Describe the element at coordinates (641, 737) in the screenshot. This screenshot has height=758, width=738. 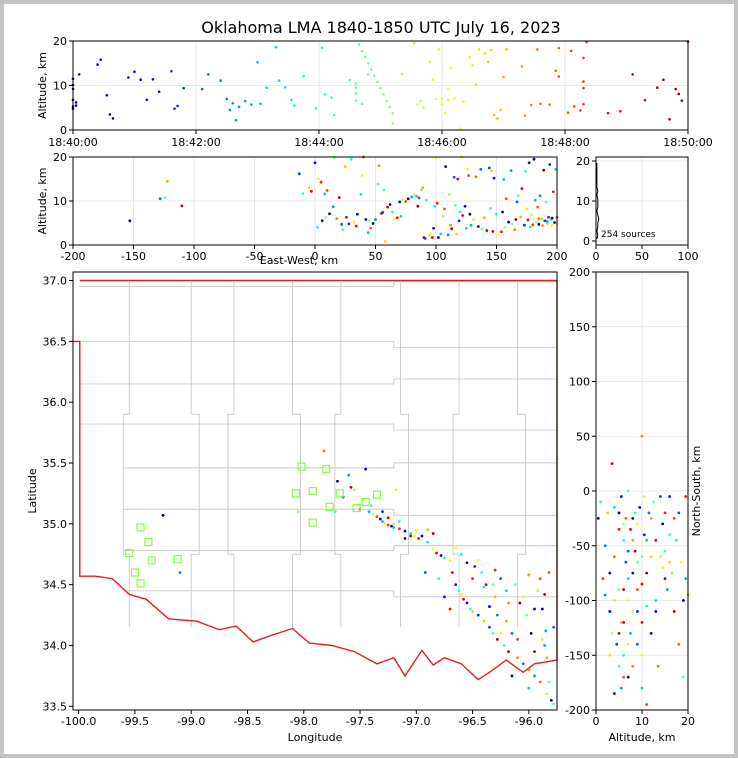
I see `ns-x-axis-label: Altitude, km` at that location.